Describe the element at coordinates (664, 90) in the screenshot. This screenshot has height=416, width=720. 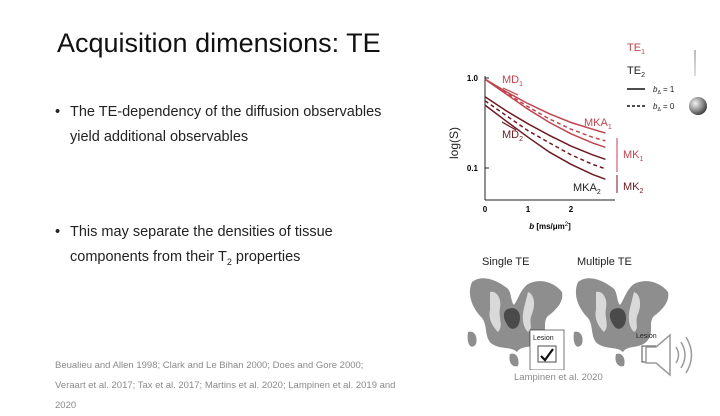
I see `legend-solid-label: bΔ = 1` at that location.